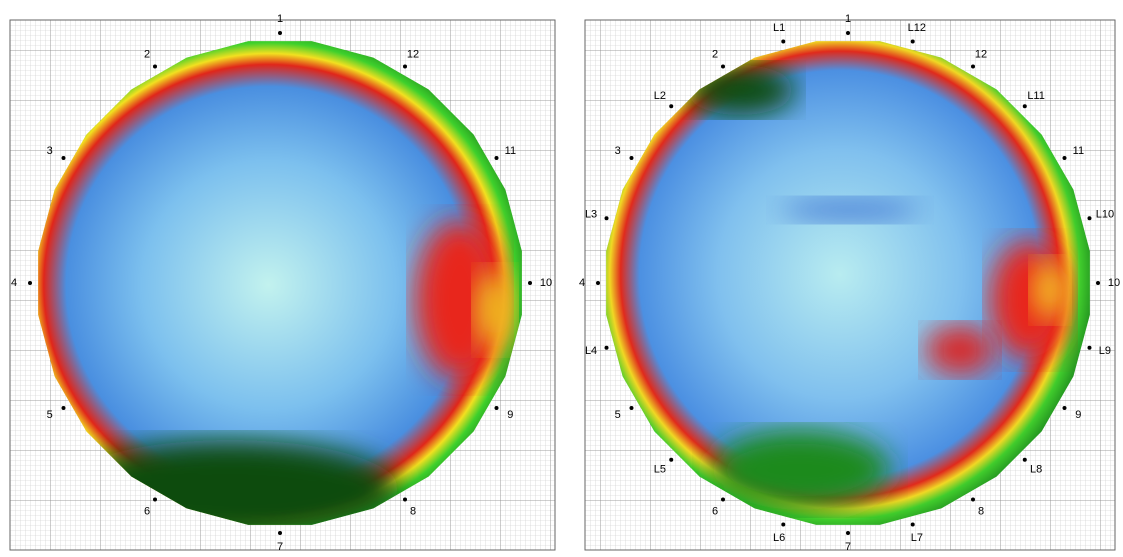  What do you see at coordinates (591, 215) in the screenshot?
I see `l-point-label: L3` at bounding box center [591, 215].